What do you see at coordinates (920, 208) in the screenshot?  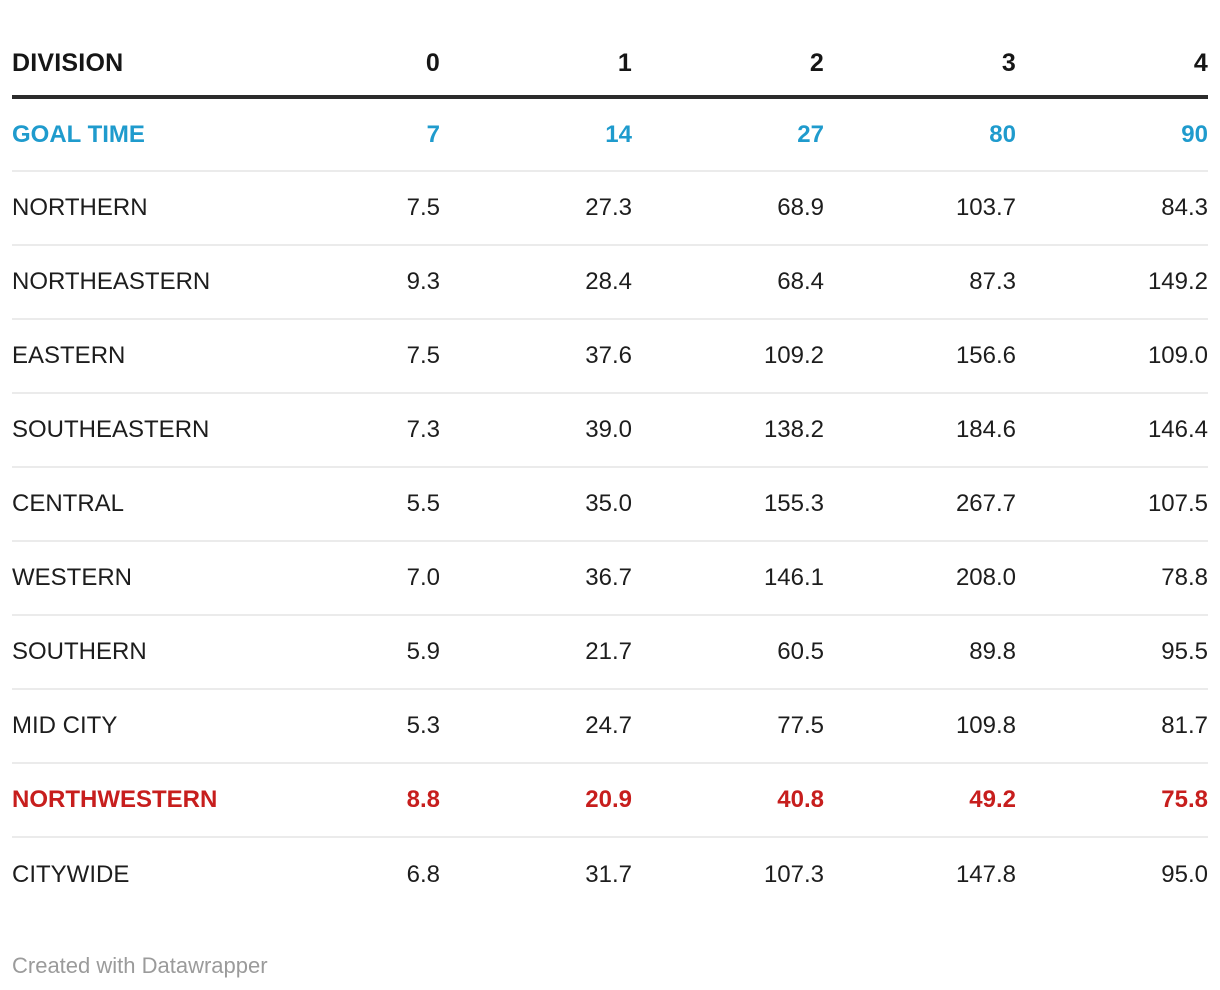 I see `cell-value: 103.7` at bounding box center [920, 208].